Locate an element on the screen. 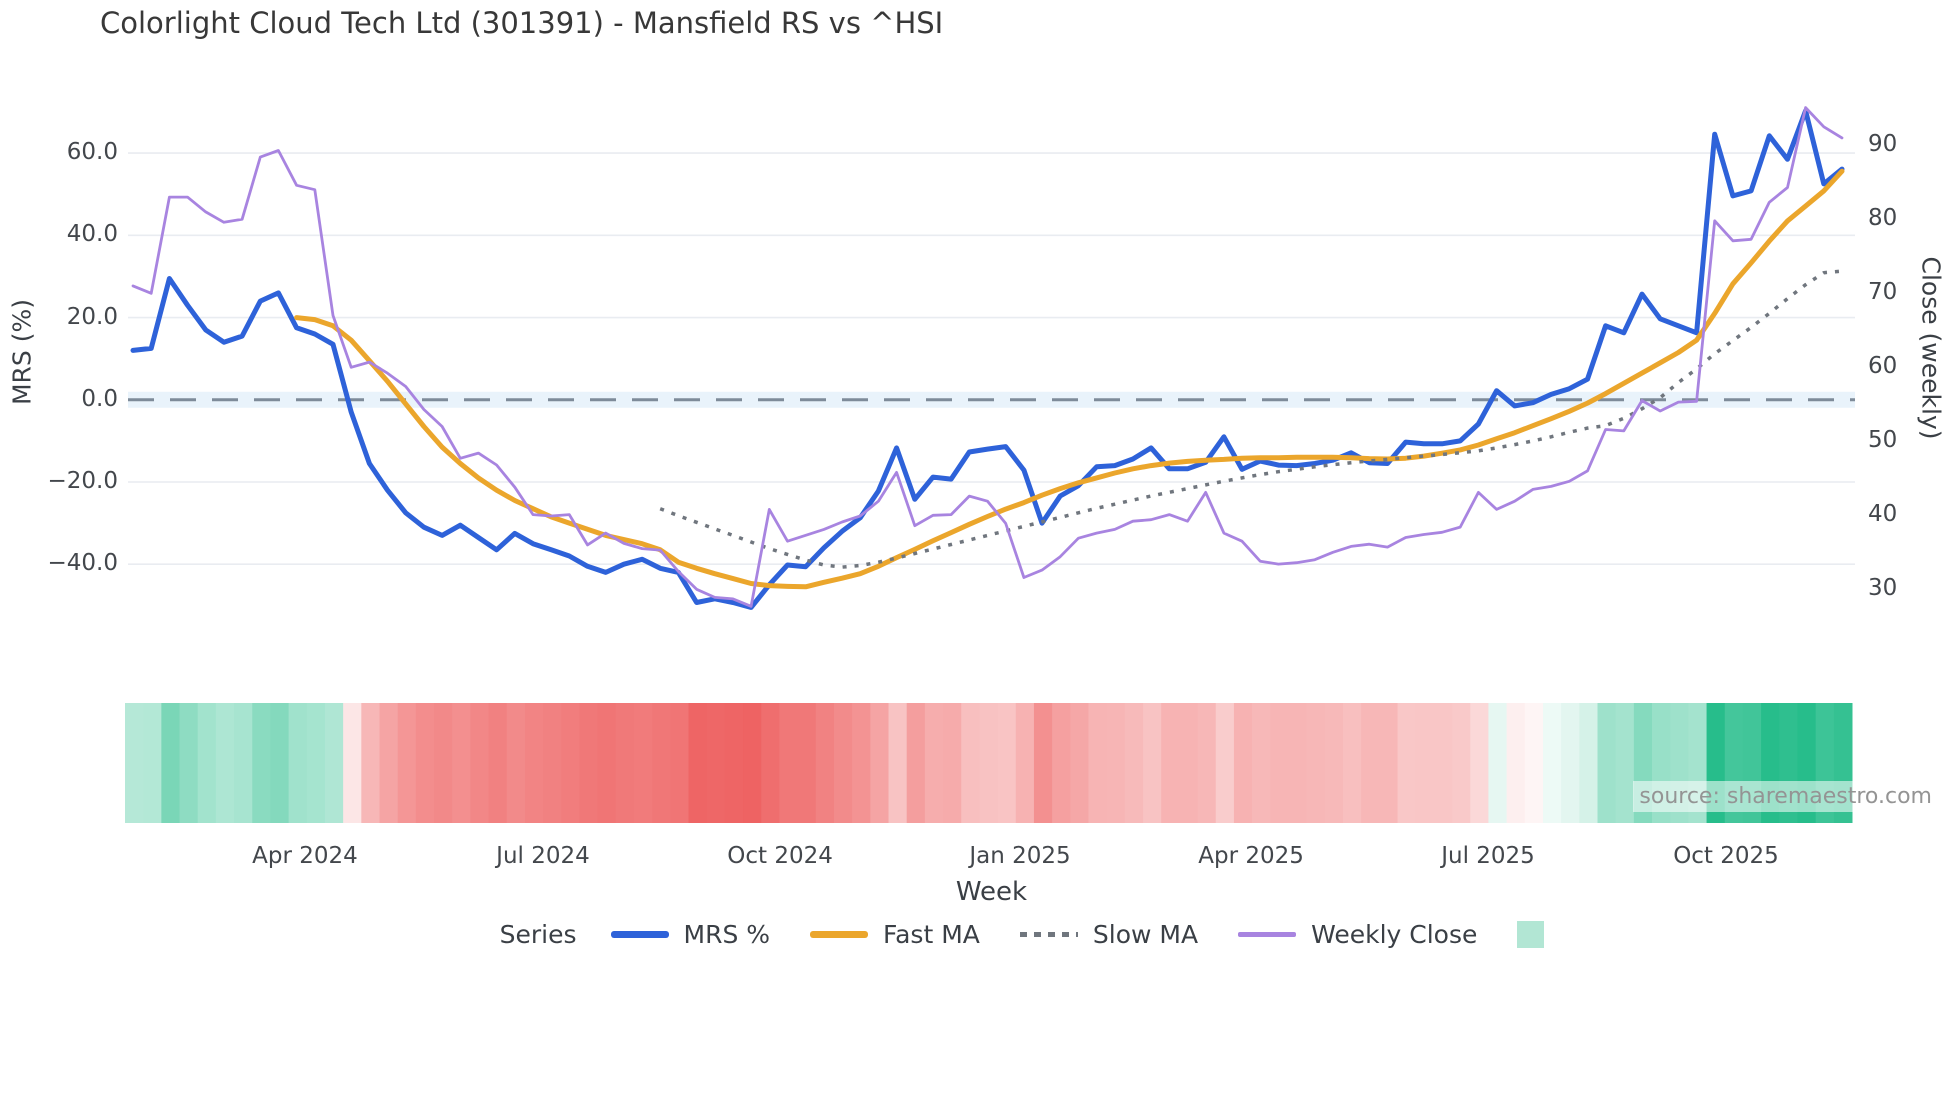  y-axis-tick-right: 40 is located at coordinates (1883, 514).